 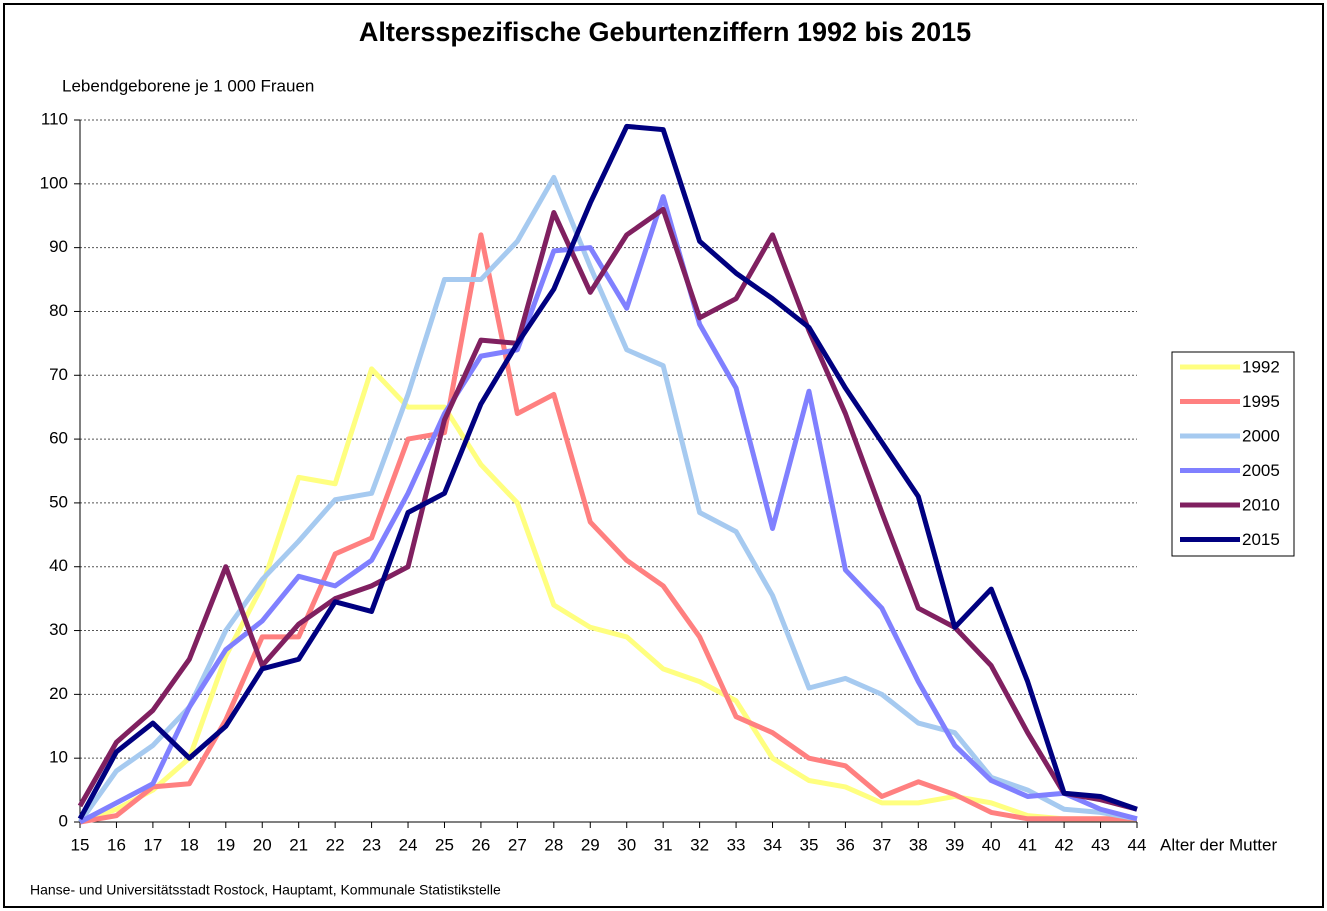 I want to click on x-tick-label: 37, so click(x=881, y=844).